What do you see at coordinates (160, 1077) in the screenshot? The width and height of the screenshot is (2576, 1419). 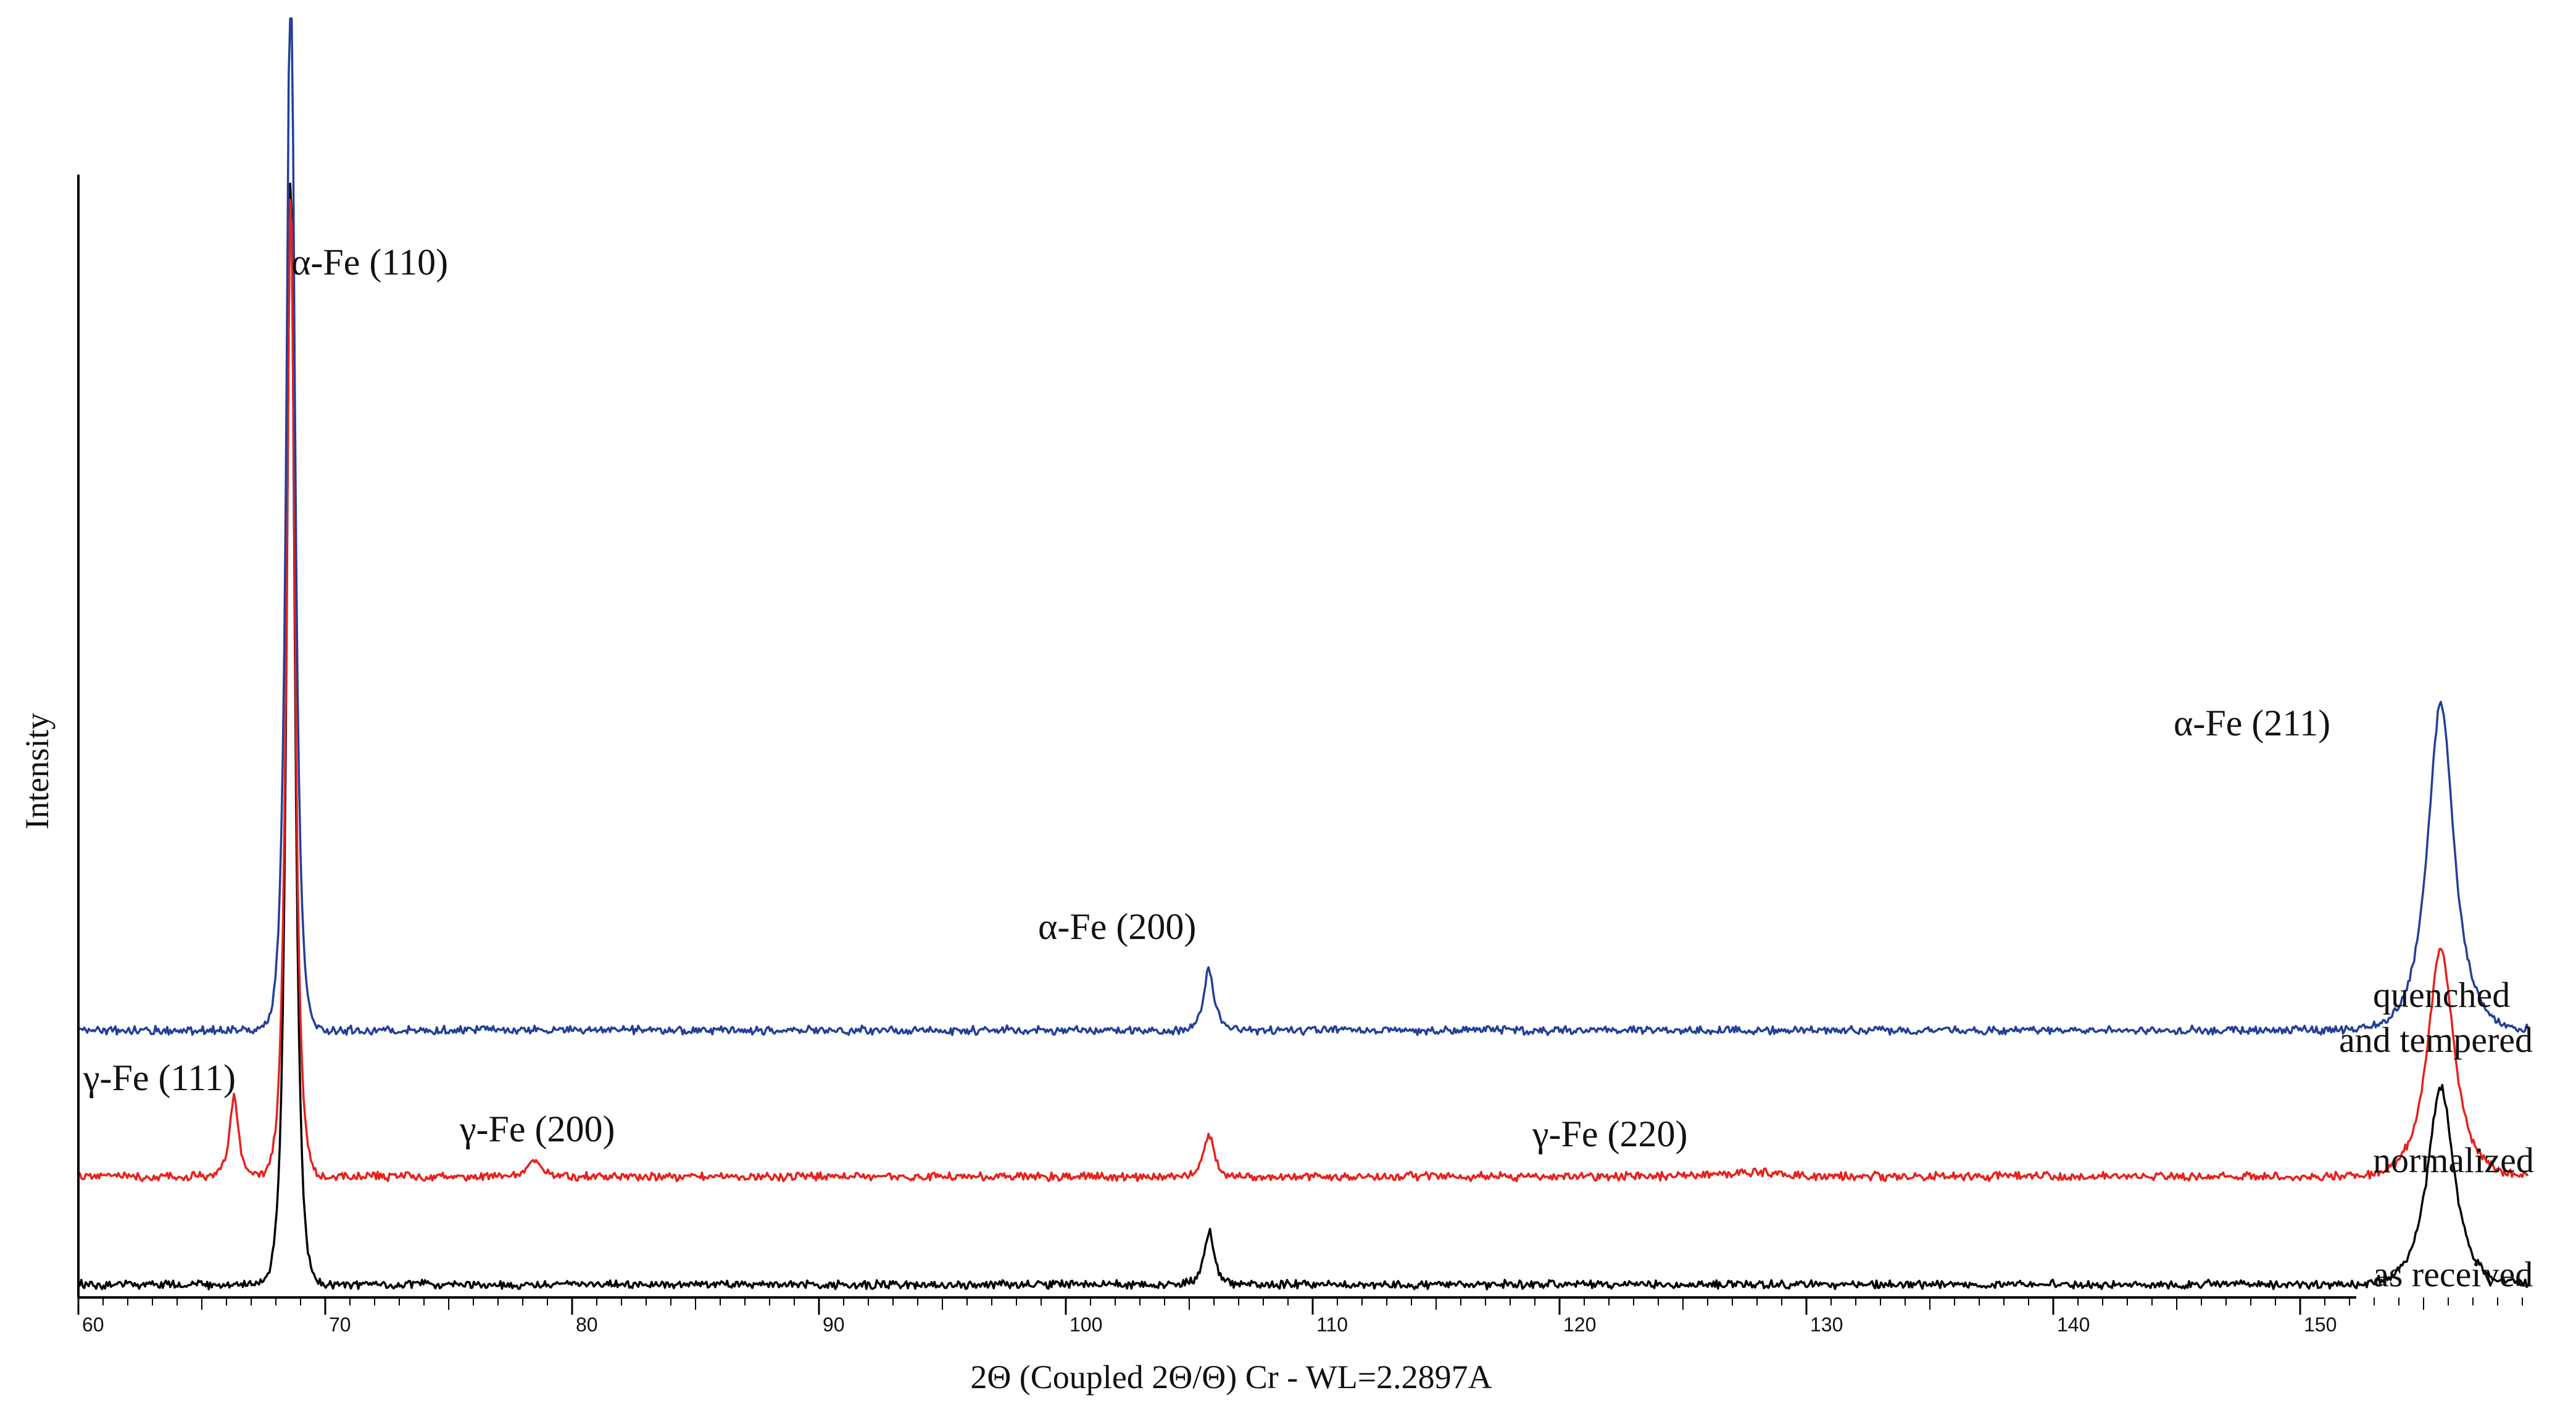 I see `peak-label-gamma-111: γ-Fe (111)` at bounding box center [160, 1077].